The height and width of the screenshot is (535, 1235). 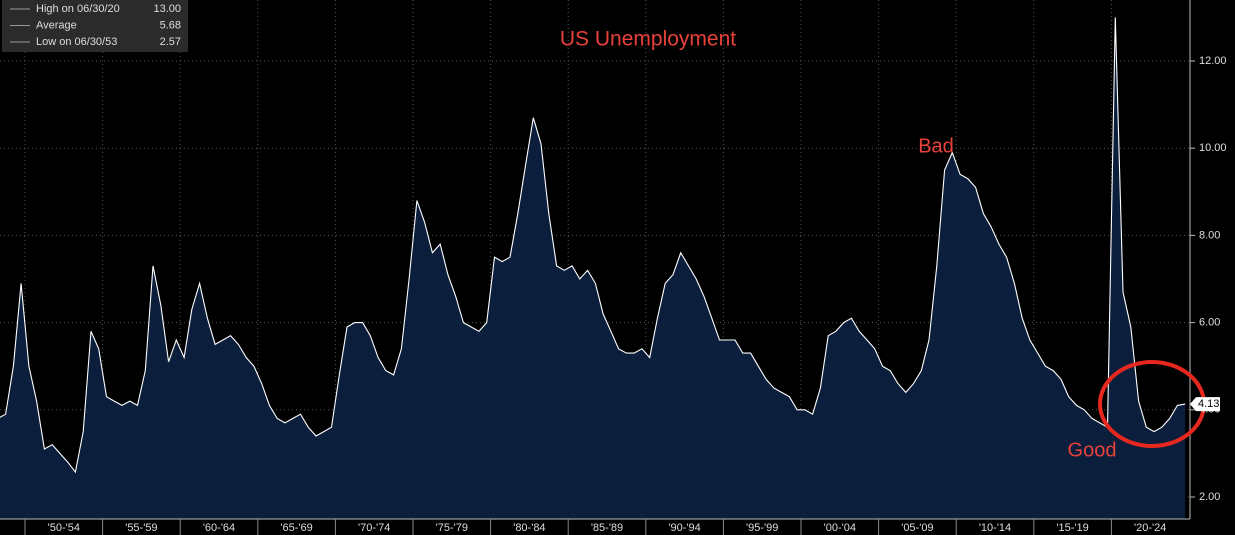 I want to click on x-tick-label: '90-'94, so click(x=684, y=528).